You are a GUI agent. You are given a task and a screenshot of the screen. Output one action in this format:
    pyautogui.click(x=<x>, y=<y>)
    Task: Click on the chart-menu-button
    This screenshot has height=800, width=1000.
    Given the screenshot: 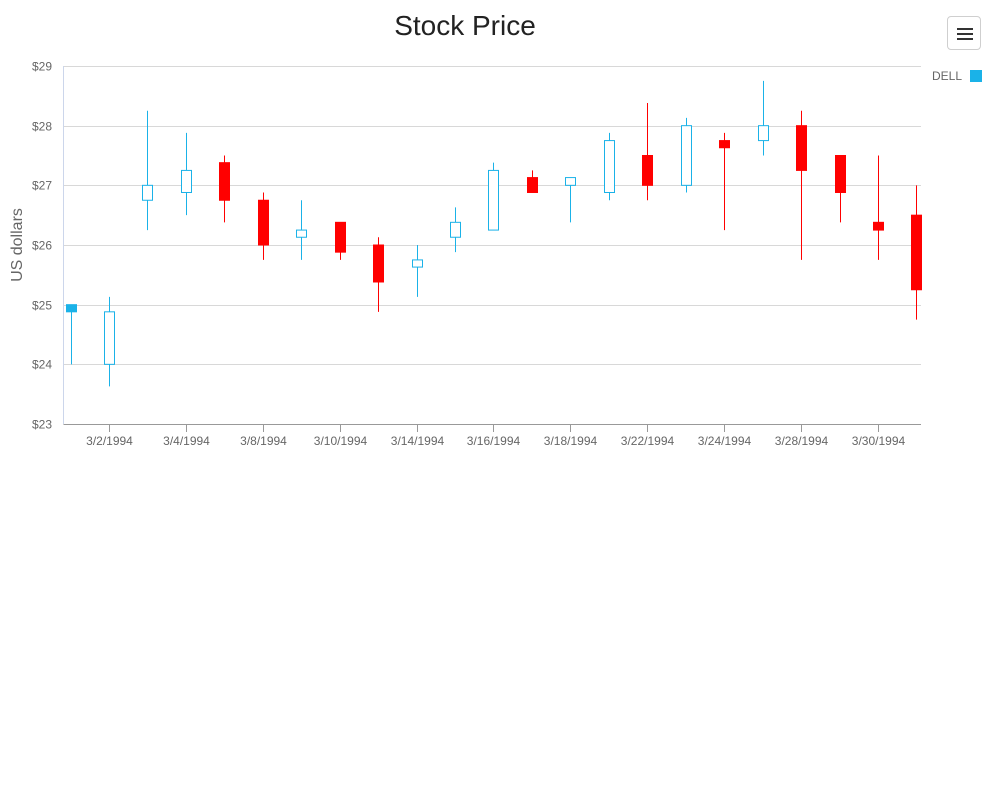 What is the action you would take?
    pyautogui.click(x=964, y=33)
    